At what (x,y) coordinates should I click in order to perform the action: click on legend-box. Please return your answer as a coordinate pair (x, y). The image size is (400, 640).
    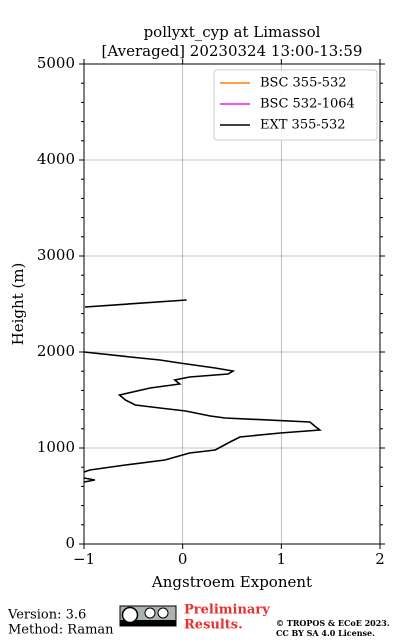
    Looking at the image, I should click on (295, 105).